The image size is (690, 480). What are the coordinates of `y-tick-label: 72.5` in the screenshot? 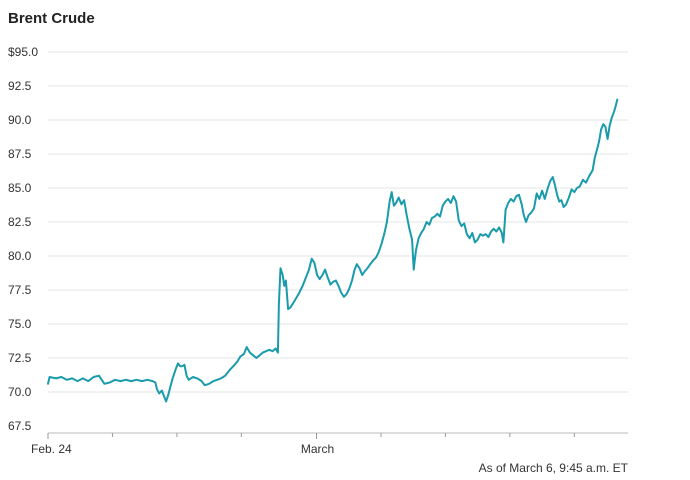 It's located at (20, 358).